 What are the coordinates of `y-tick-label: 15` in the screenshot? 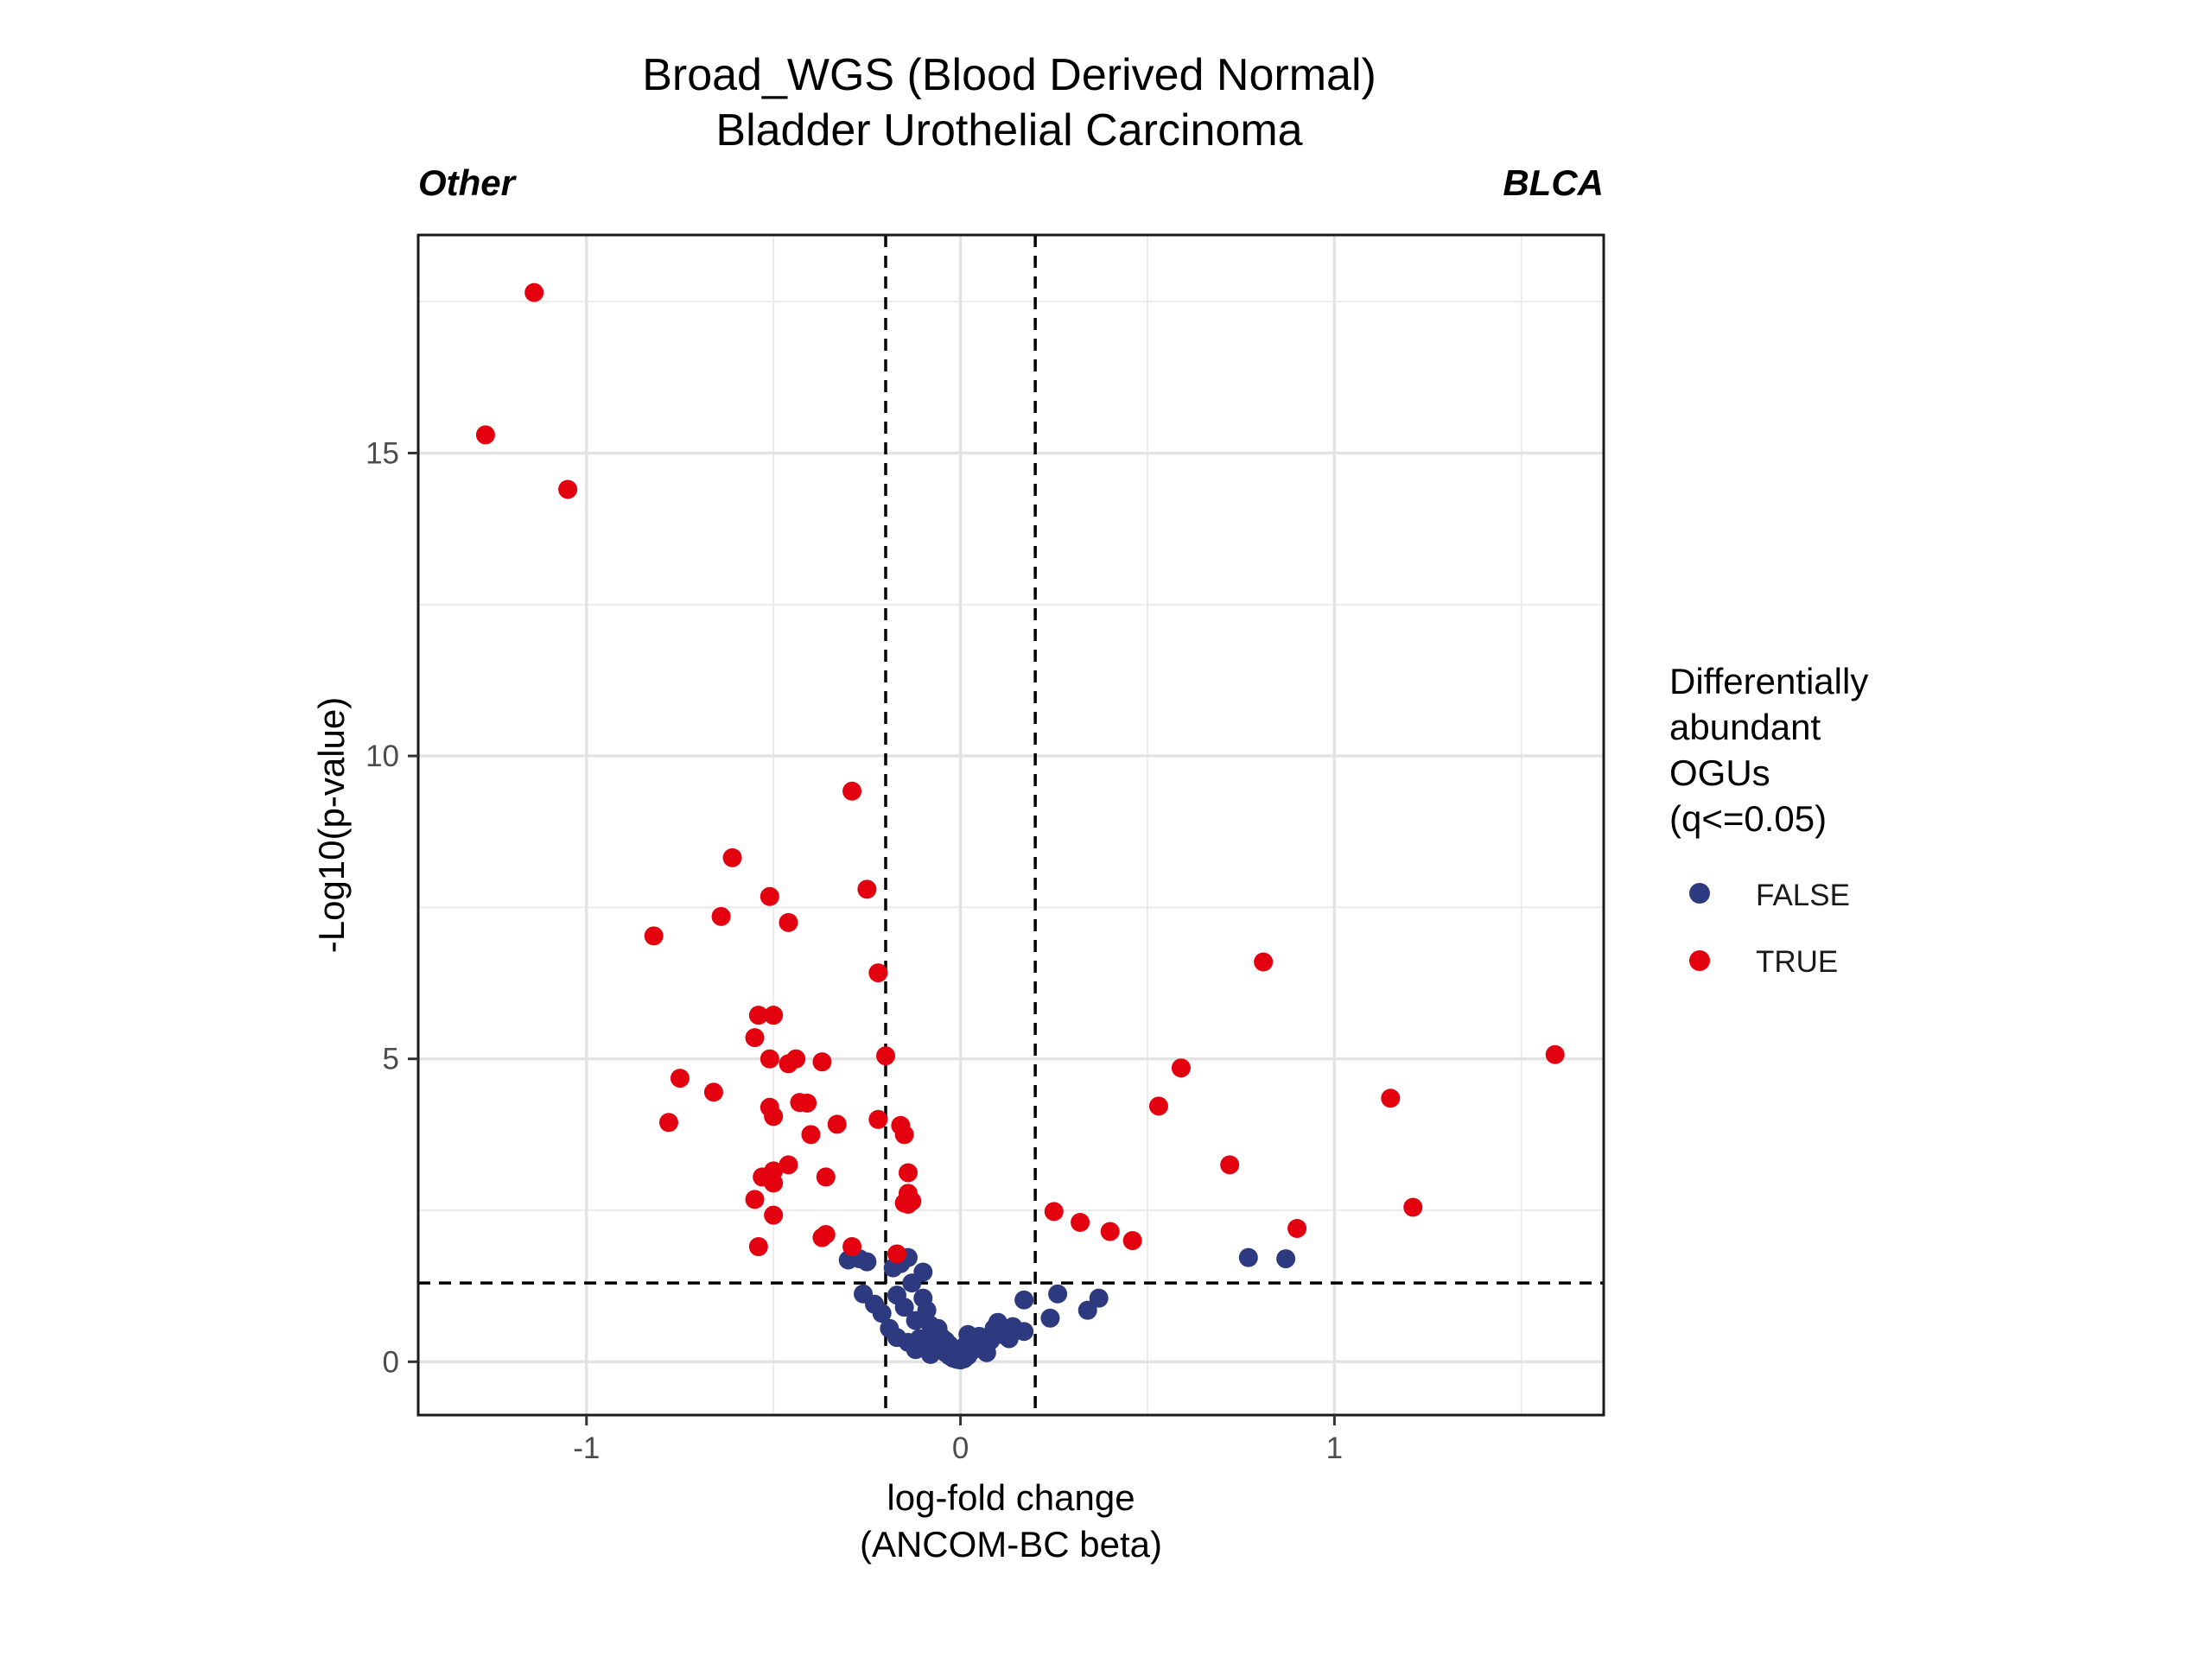 It's located at (382, 453).